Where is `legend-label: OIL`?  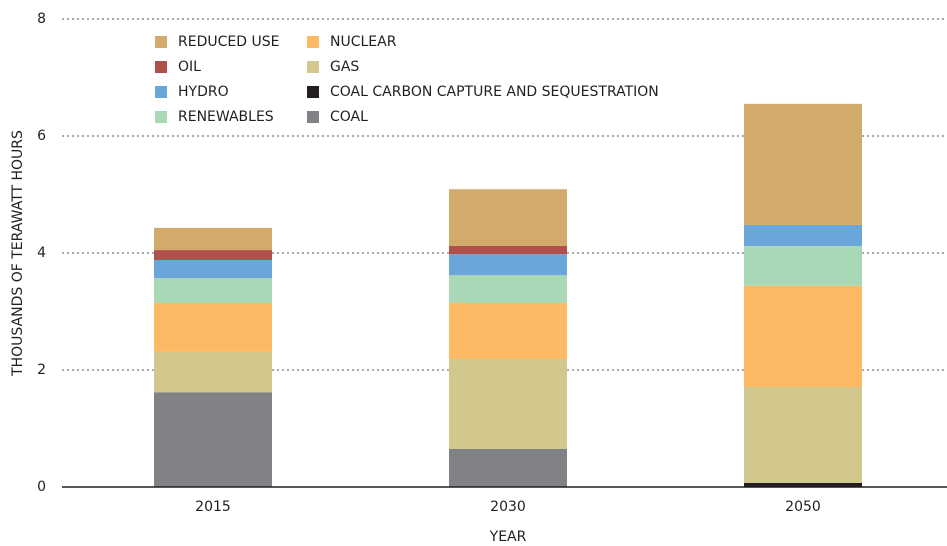 legend-label: OIL is located at coordinates (189, 67).